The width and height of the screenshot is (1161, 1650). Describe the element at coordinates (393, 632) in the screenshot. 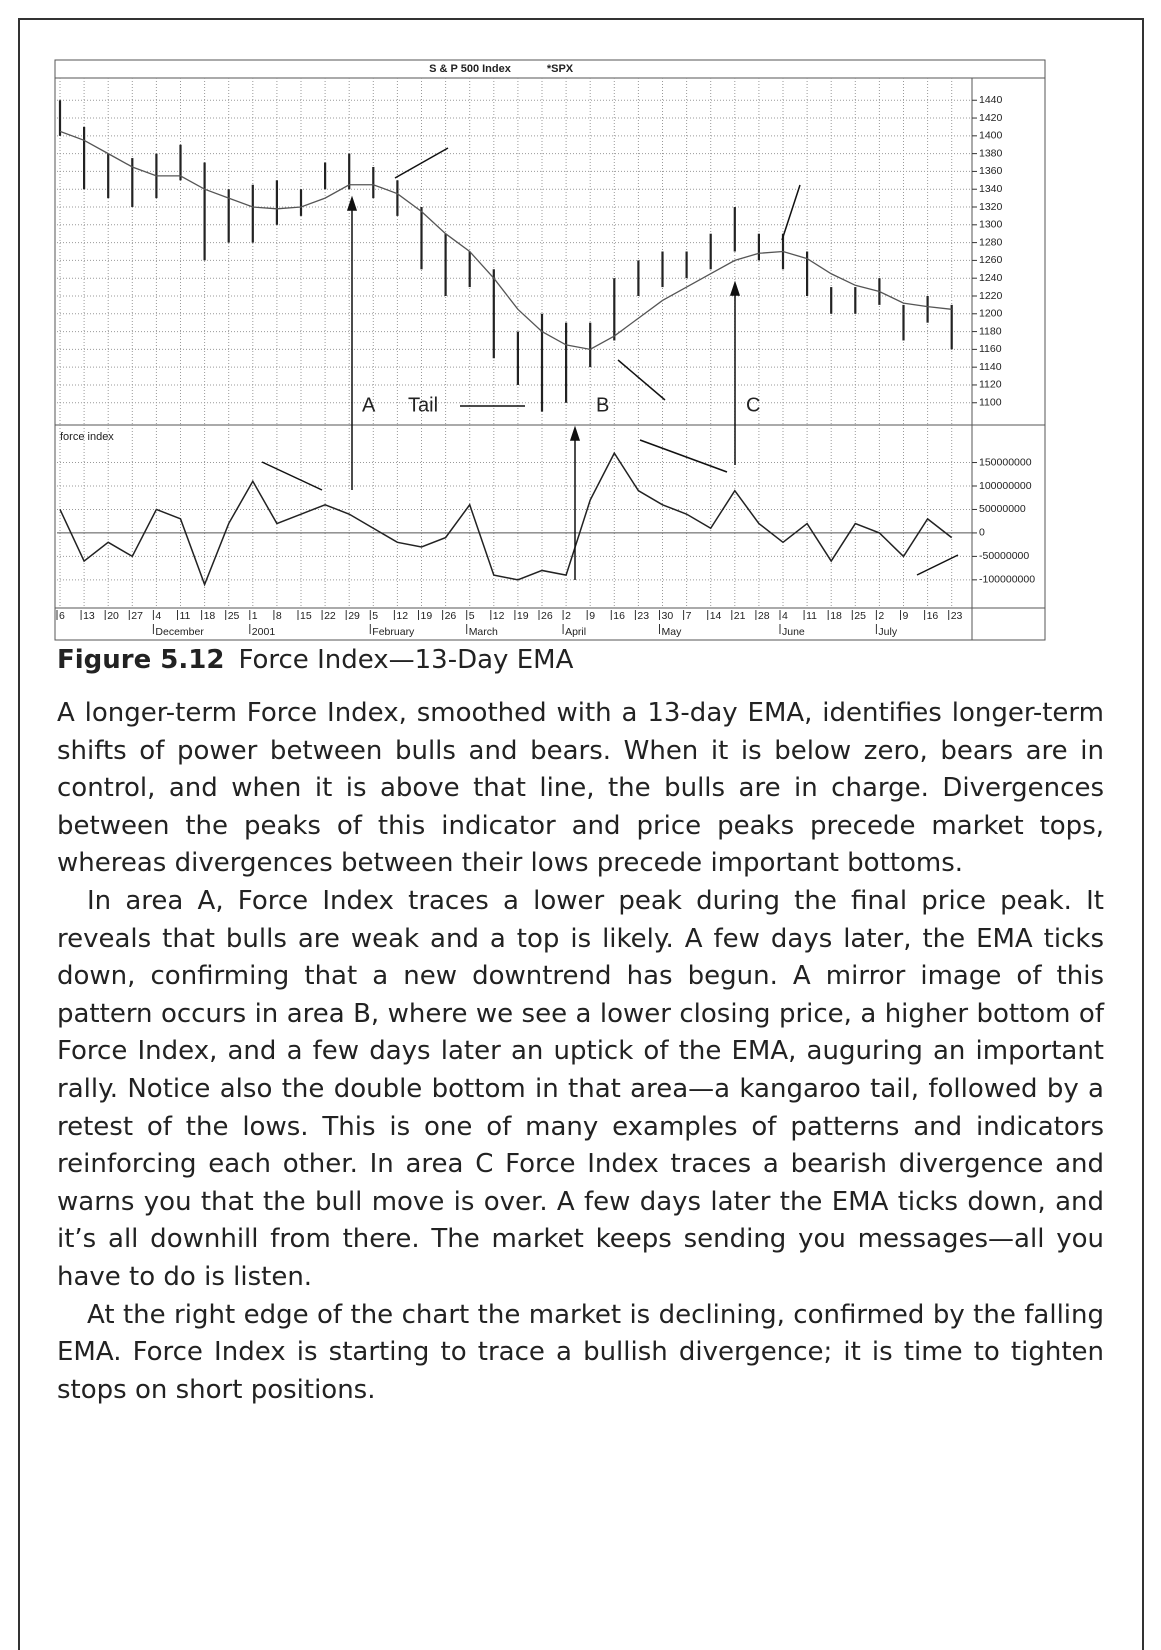

I see `month-label: February` at that location.